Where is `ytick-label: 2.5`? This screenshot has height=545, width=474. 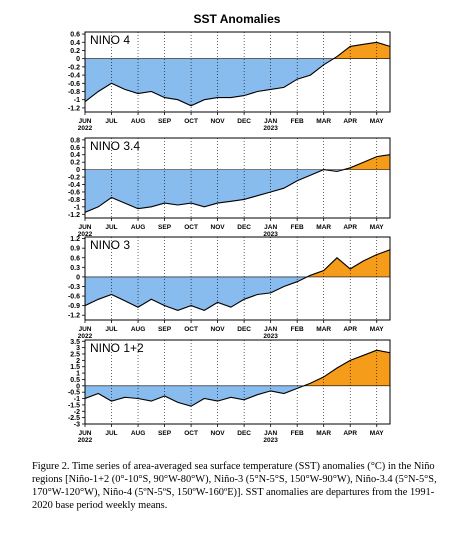 ytick-label: 2.5 is located at coordinates (75, 355).